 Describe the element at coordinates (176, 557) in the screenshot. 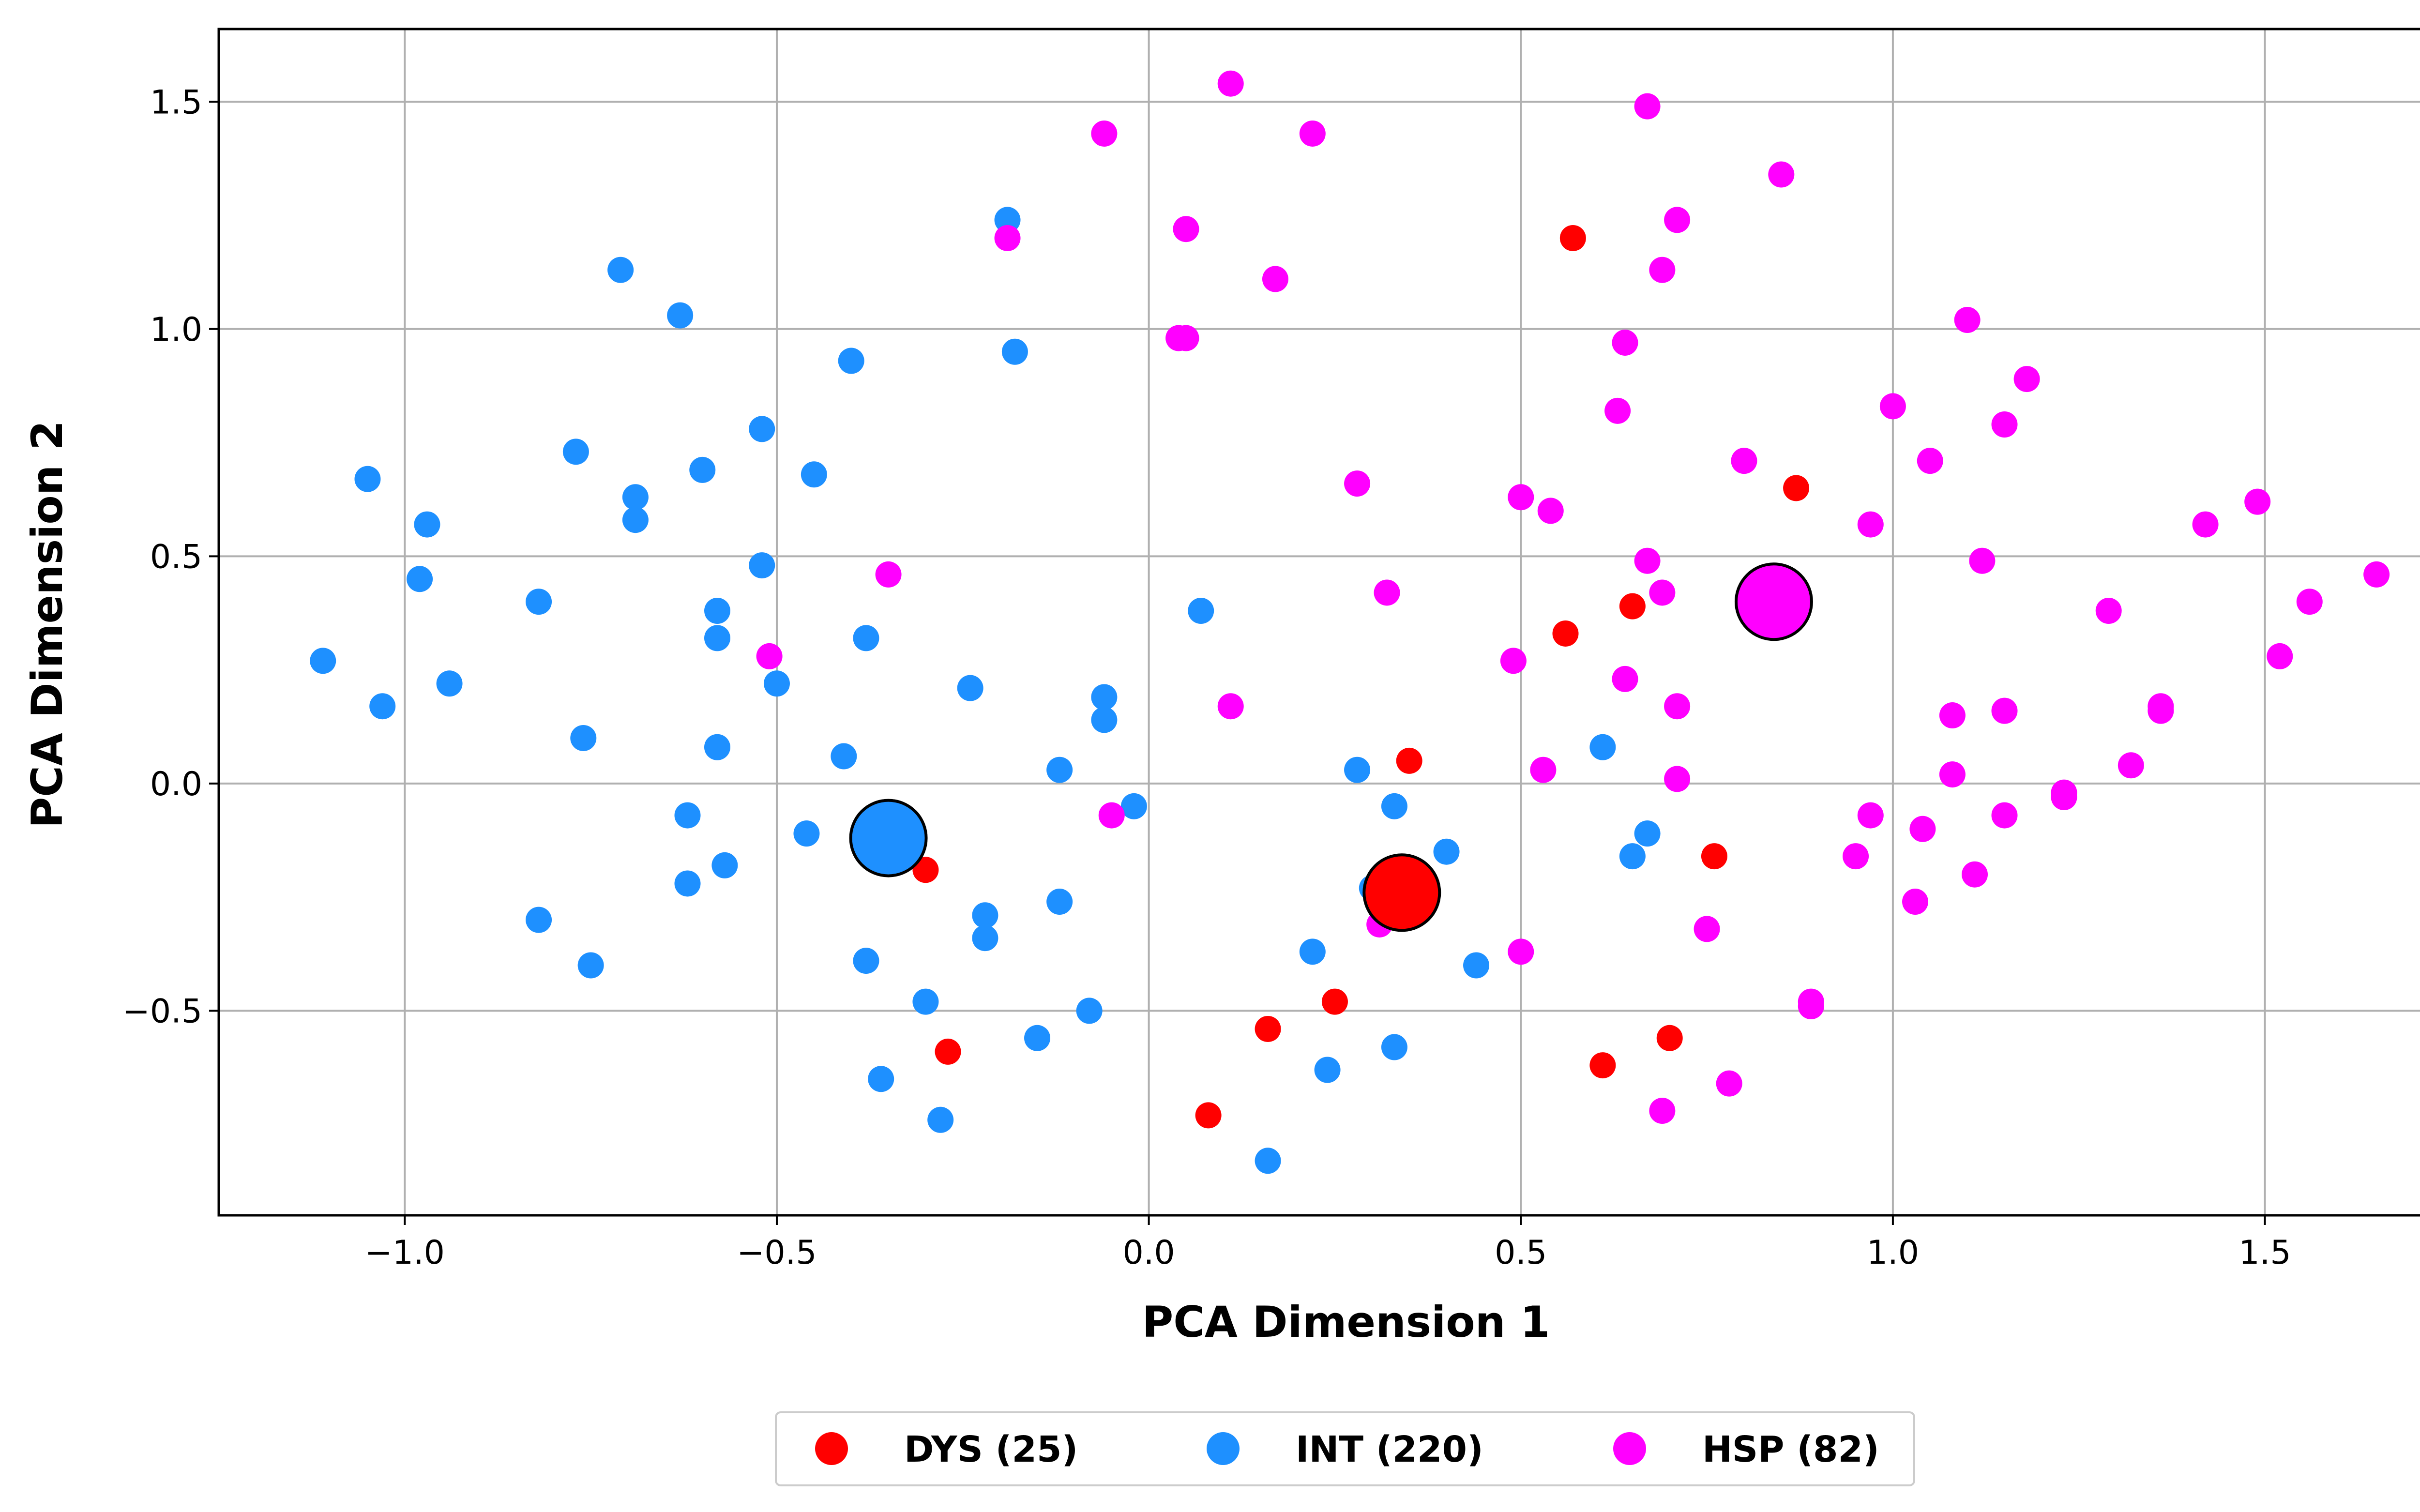

I see `y-tick-label: 0.5` at that location.